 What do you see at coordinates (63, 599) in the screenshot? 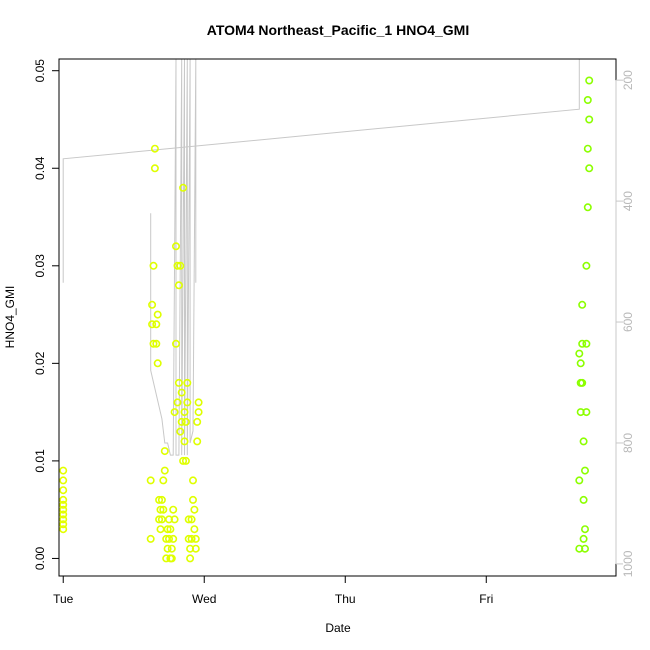
I see `x-tick-label: Tue` at bounding box center [63, 599].